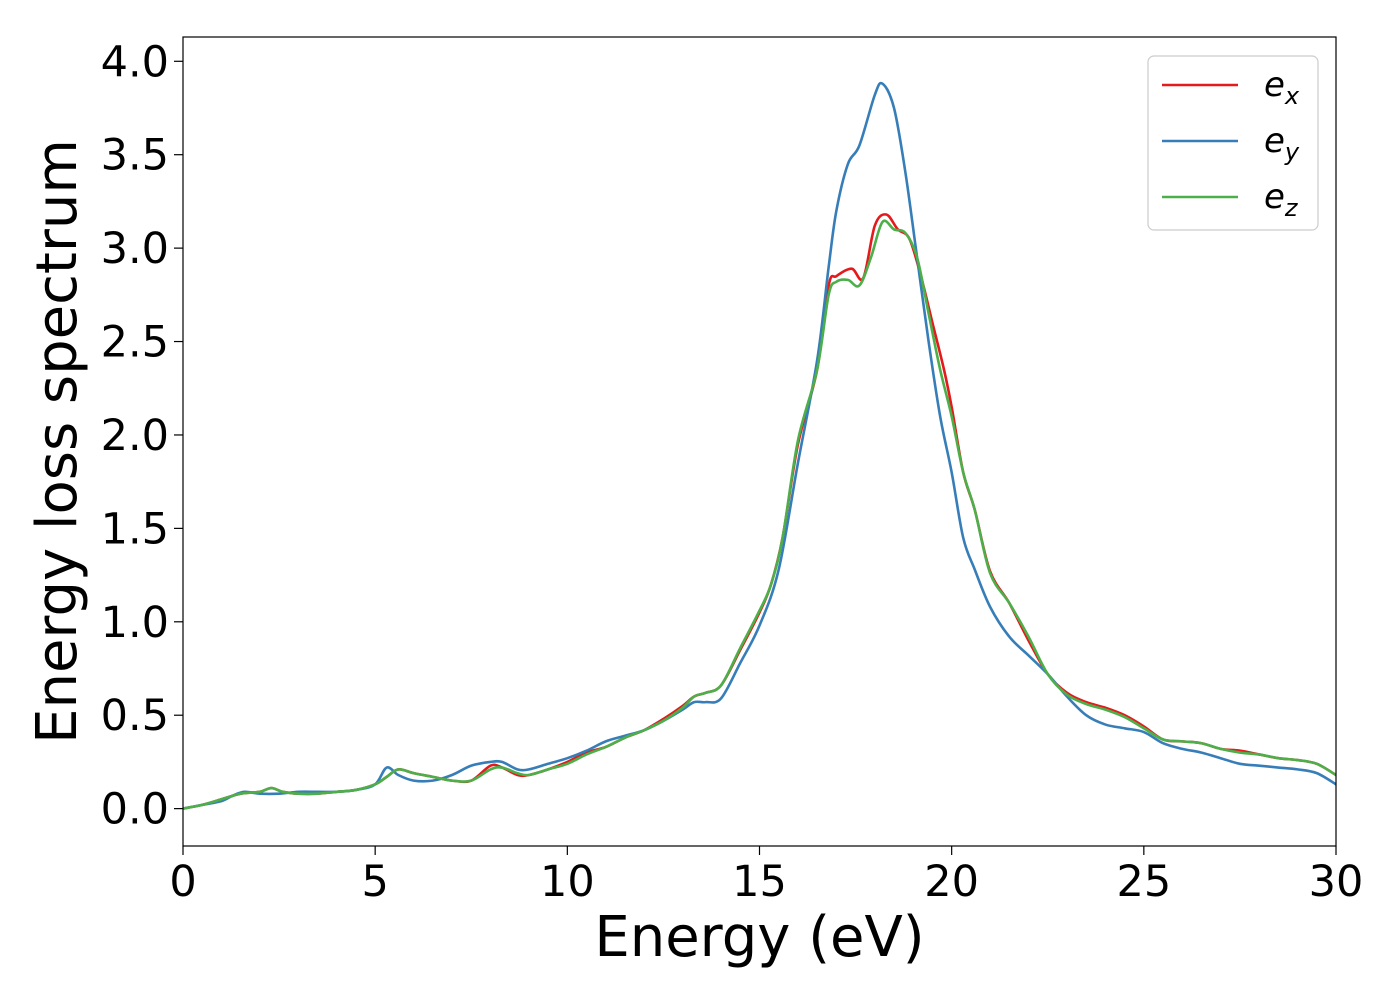  Describe the element at coordinates (135, 623) in the screenshot. I see `y-tick-label: 1.0` at that location.